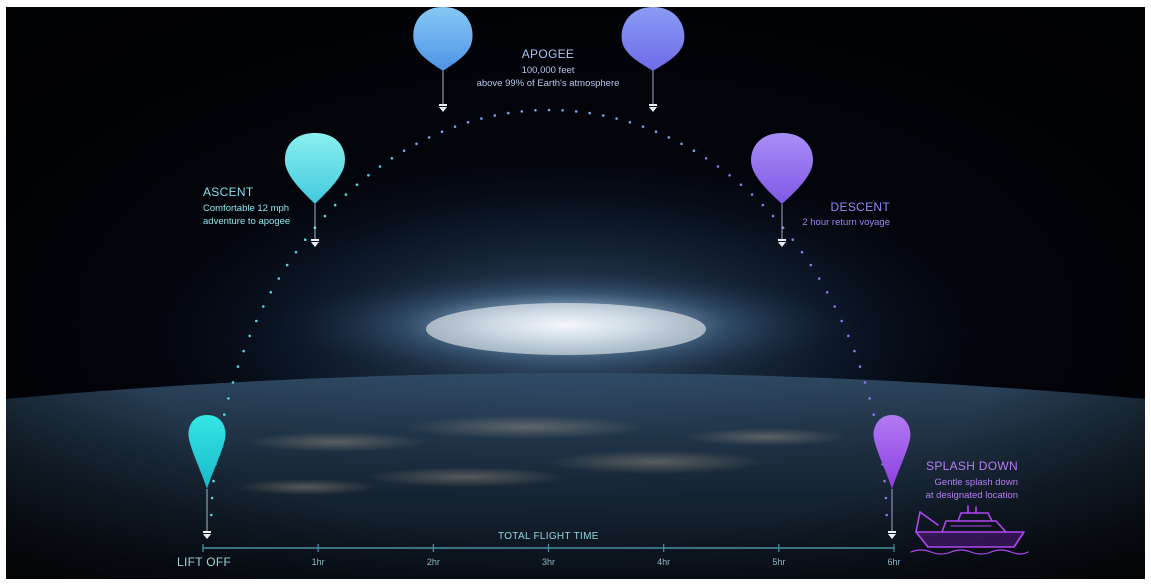 The height and width of the screenshot is (586, 1151). I want to click on descent-capsule-icon, so click(782, 243).